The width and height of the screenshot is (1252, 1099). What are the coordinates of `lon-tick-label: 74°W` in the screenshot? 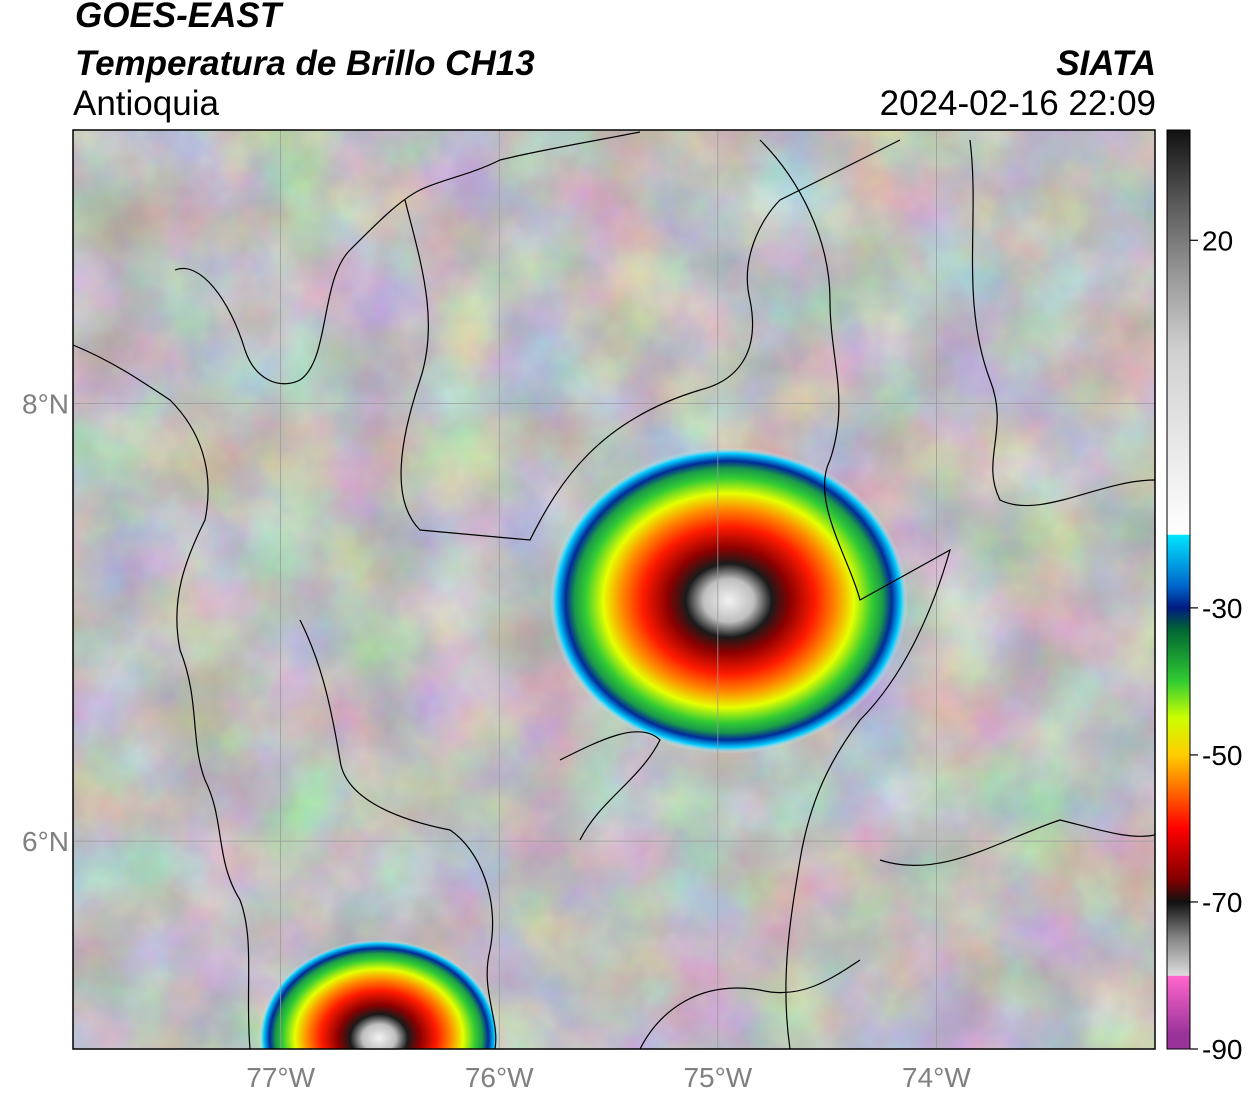 It's located at (936, 1077).